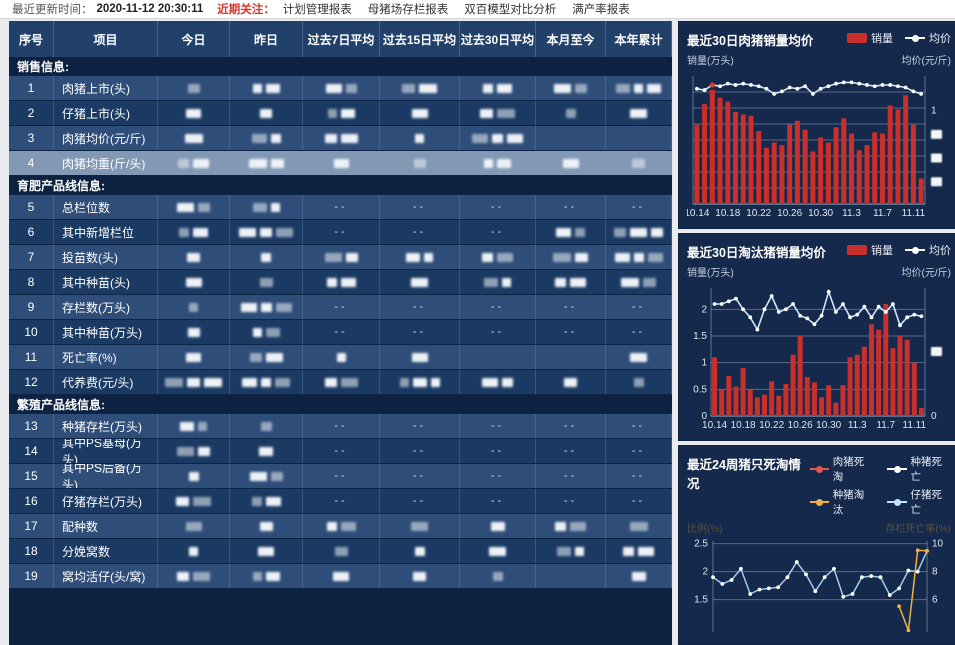 The image size is (955, 645). Describe the element at coordinates (340, 113) in the screenshot. I see `table-row: 2 仔猪上市(头)` at that location.